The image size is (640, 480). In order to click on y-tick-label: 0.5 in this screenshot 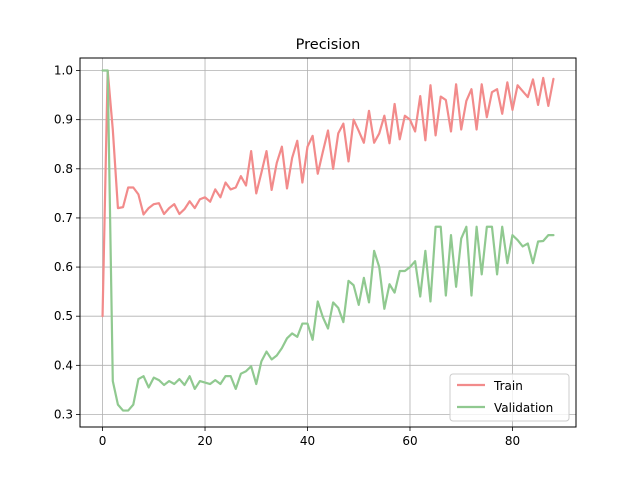, I will do `click(63, 316)`.